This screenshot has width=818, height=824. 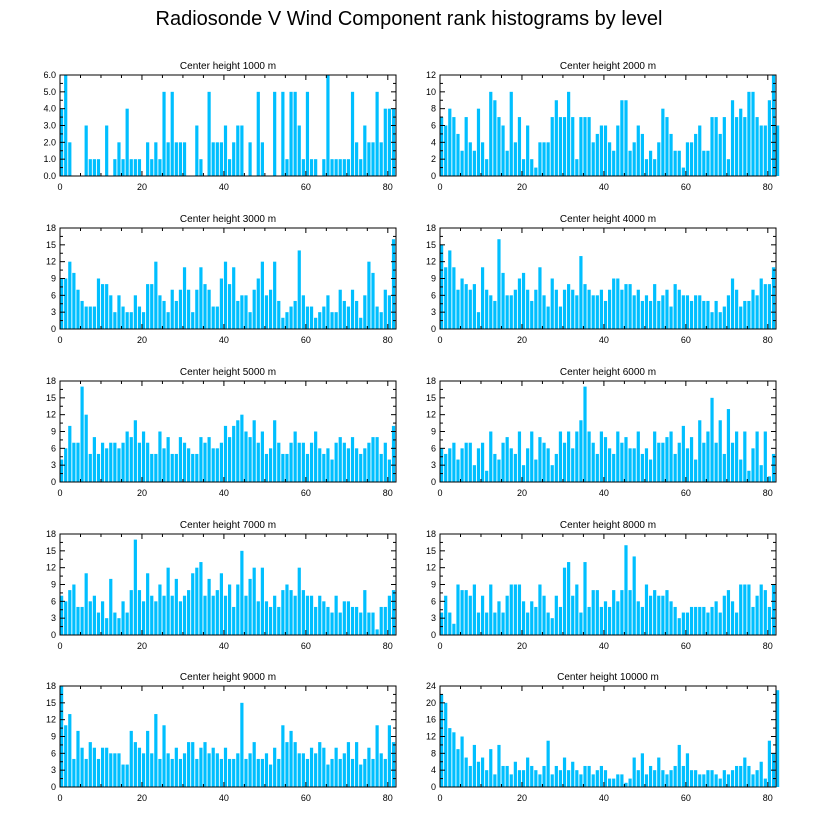 What do you see at coordinates (431, 720) in the screenshot?
I see `y-tick-label: 16` at bounding box center [431, 720].